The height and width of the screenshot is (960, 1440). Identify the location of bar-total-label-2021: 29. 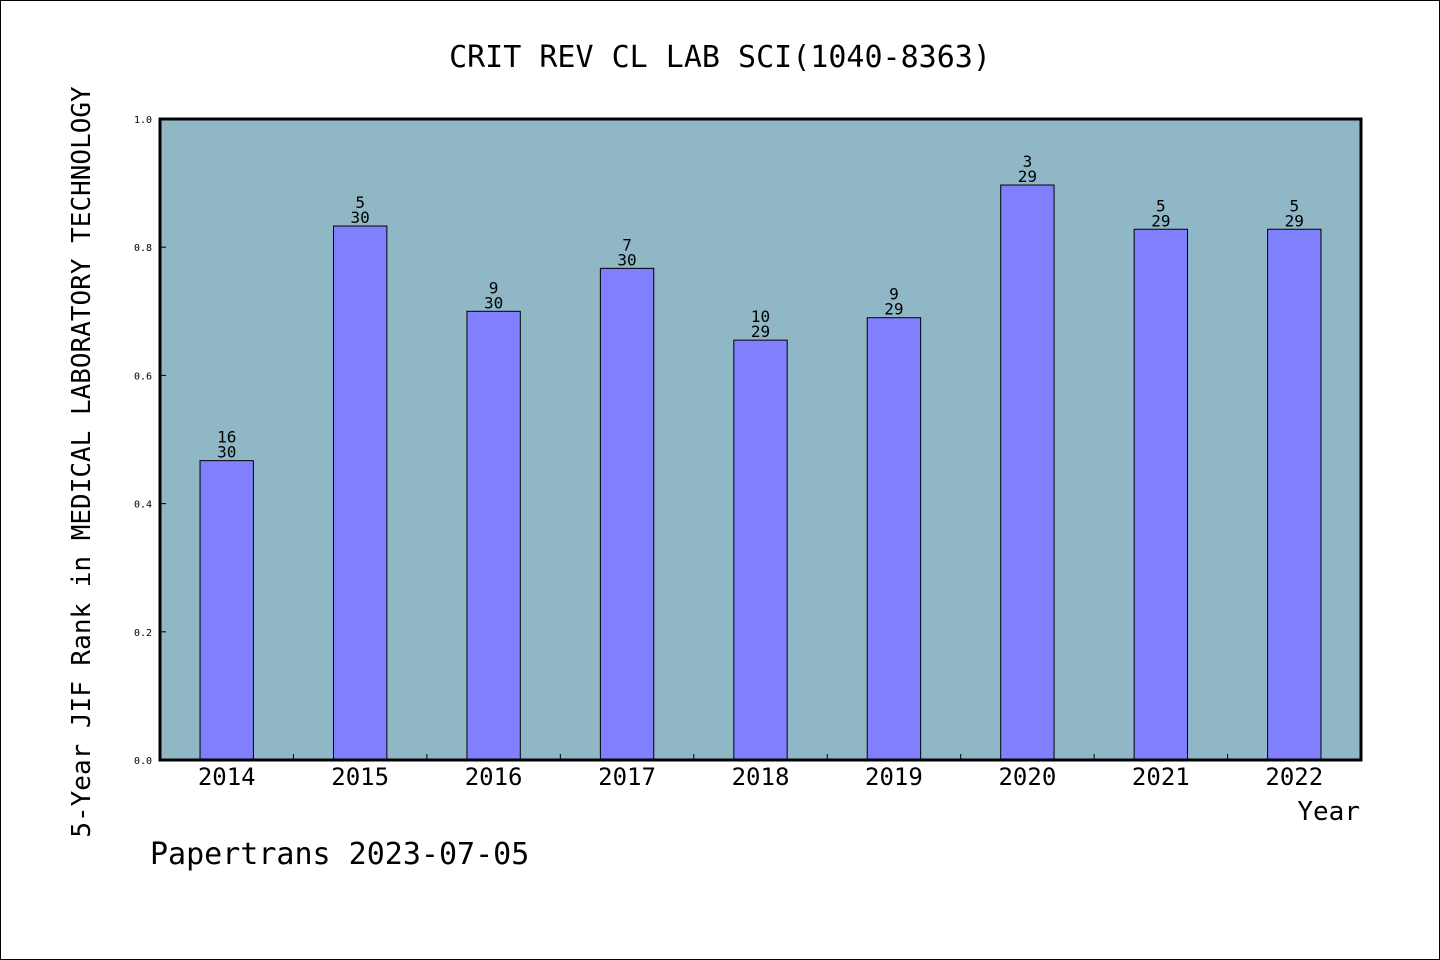
(1160, 220).